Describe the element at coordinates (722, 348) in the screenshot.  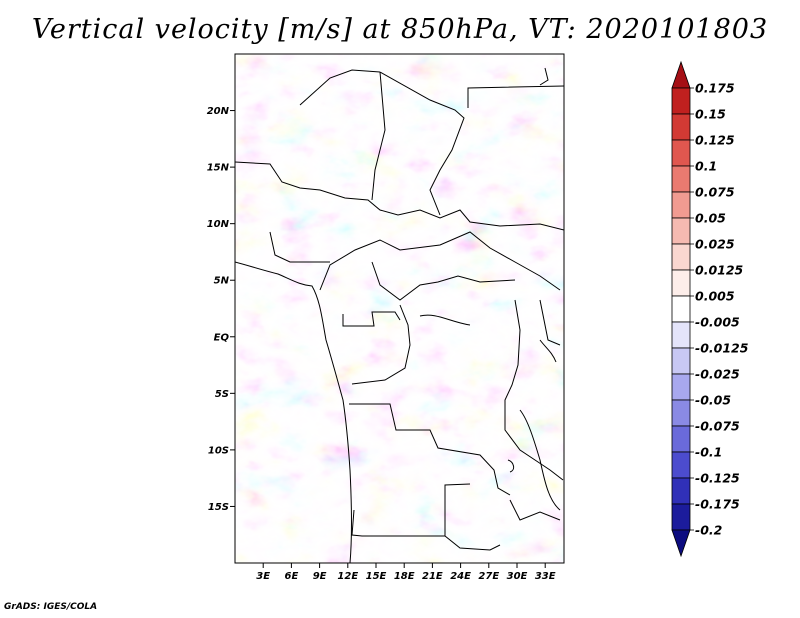
I see `colorbar-label: -0.0125` at that location.